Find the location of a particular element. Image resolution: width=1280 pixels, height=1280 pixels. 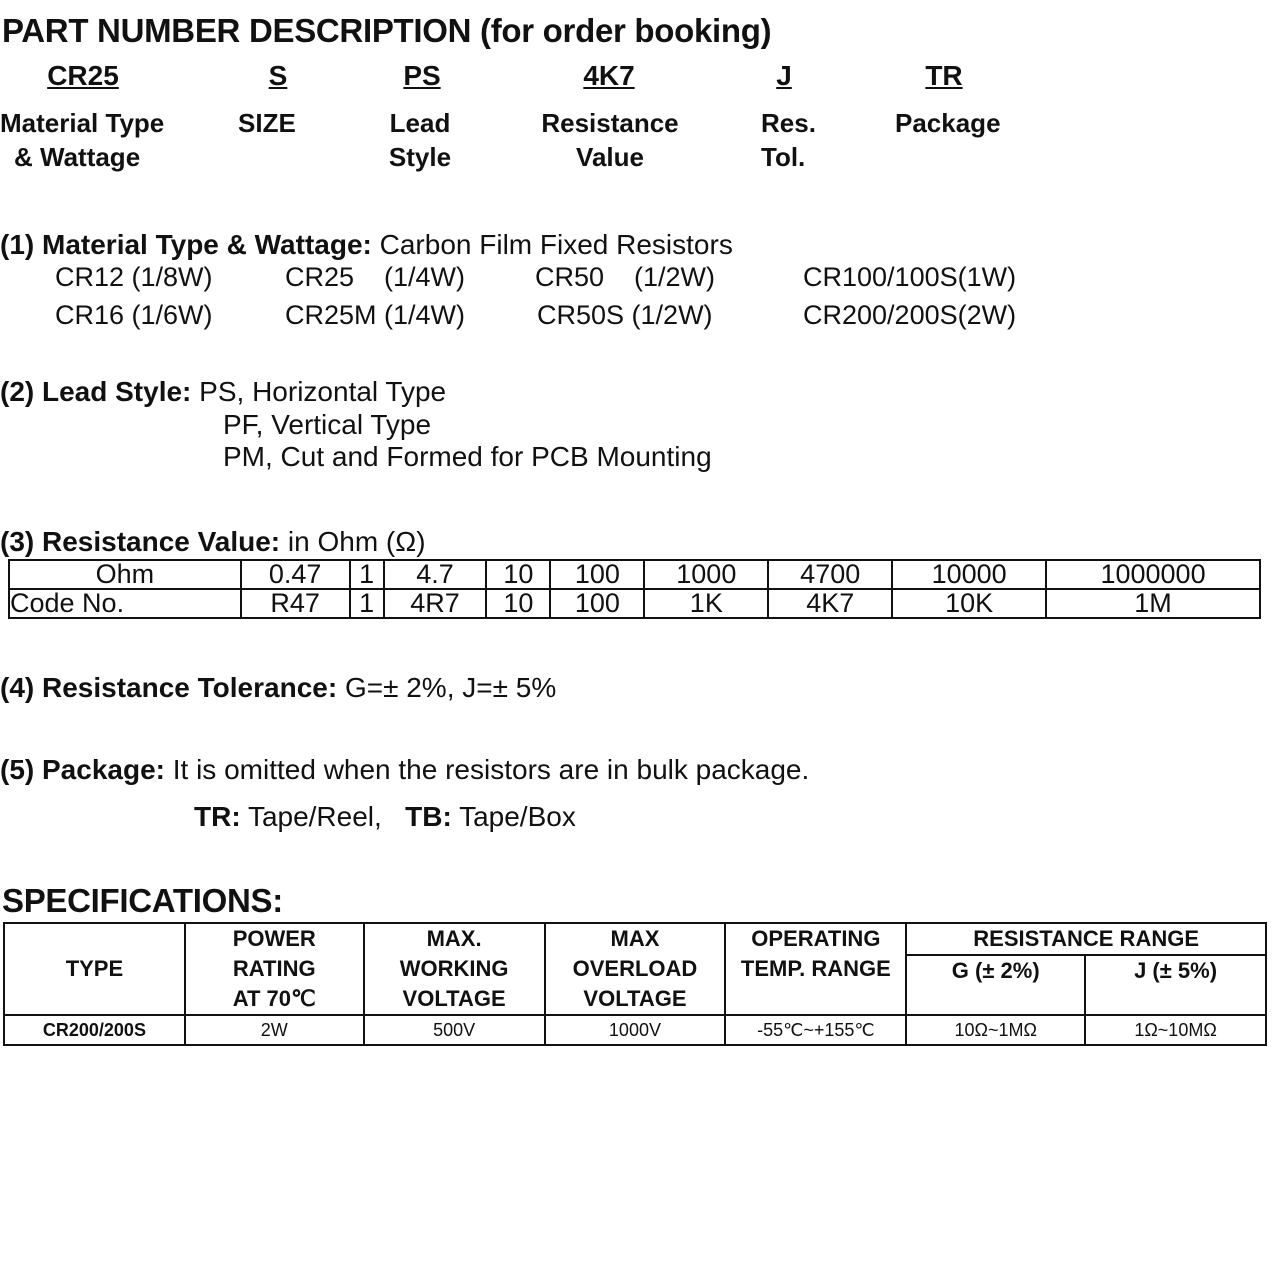

part-code-lead: PS is located at coordinates (422, 75).